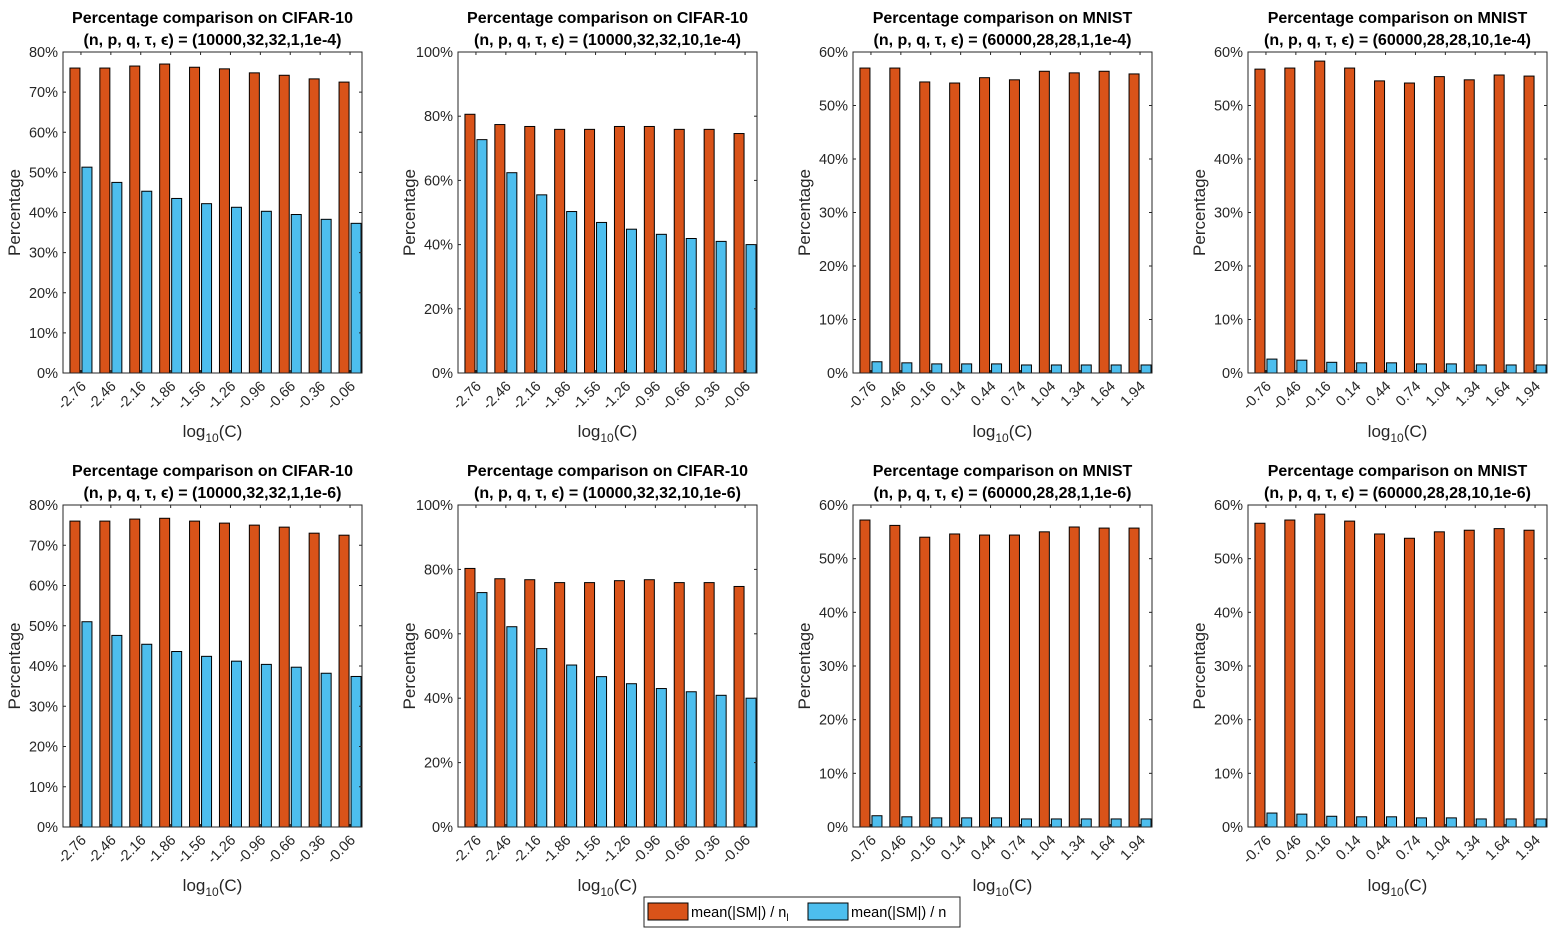 The width and height of the screenshot is (1562, 931). I want to click on x-tick-label: -0.46, so click(1287, 850).